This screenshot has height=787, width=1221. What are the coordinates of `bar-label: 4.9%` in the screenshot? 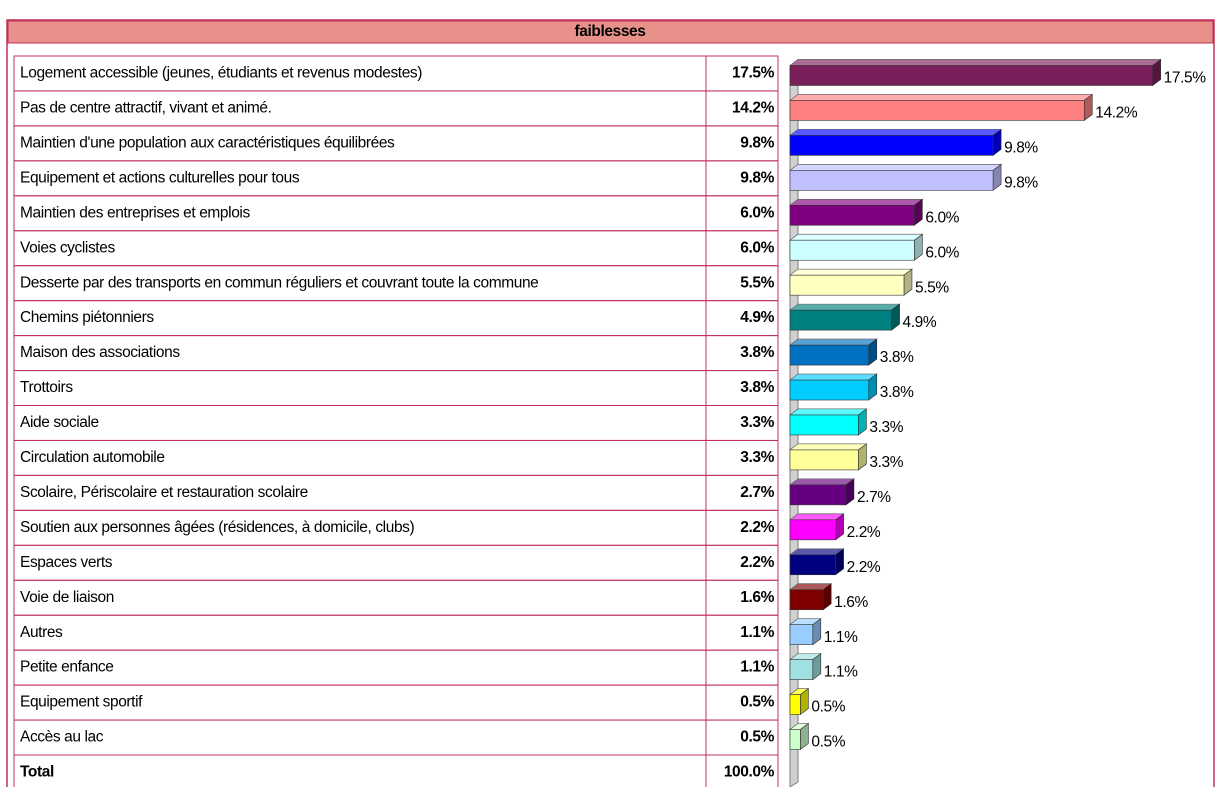 It's located at (920, 322).